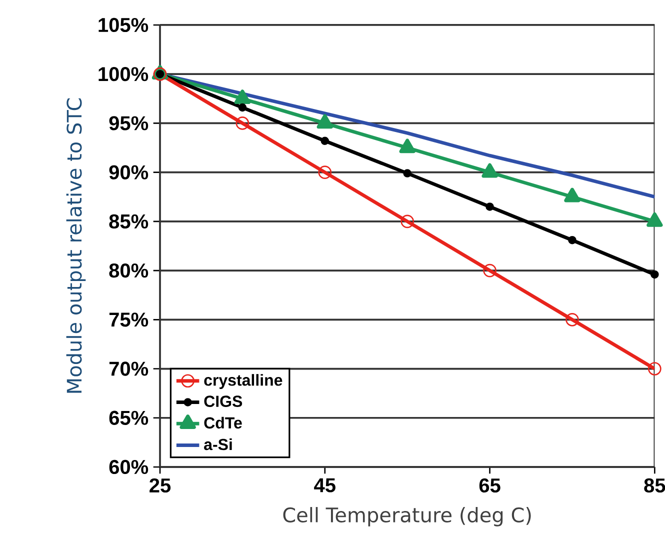  I want to click on x-tick-label: 45, so click(325, 485).